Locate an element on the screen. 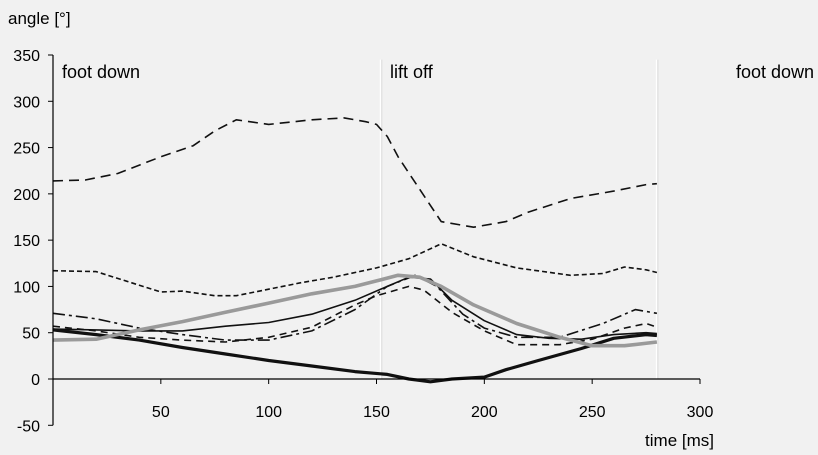  x-tick-label: 250 is located at coordinates (592, 412).